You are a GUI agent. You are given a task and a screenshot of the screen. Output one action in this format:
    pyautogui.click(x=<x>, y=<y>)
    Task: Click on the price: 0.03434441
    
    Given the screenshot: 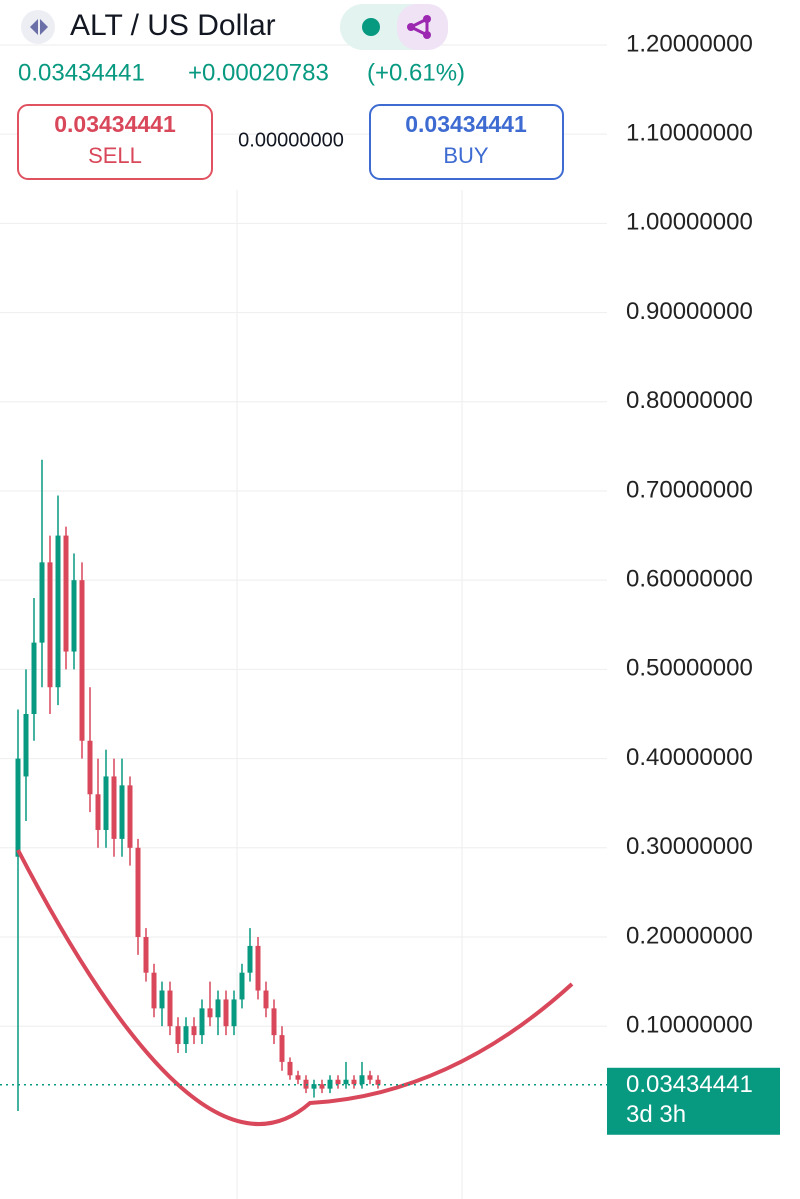 What is the action you would take?
    pyautogui.click(x=81, y=72)
    